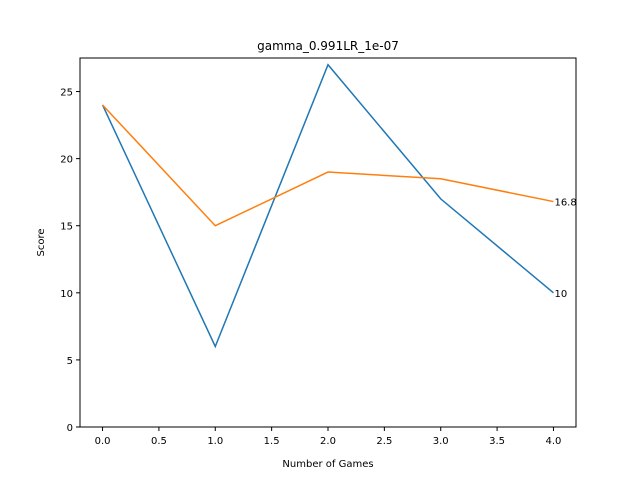  I want to click on x-tick-label: 1.0, so click(215, 441).